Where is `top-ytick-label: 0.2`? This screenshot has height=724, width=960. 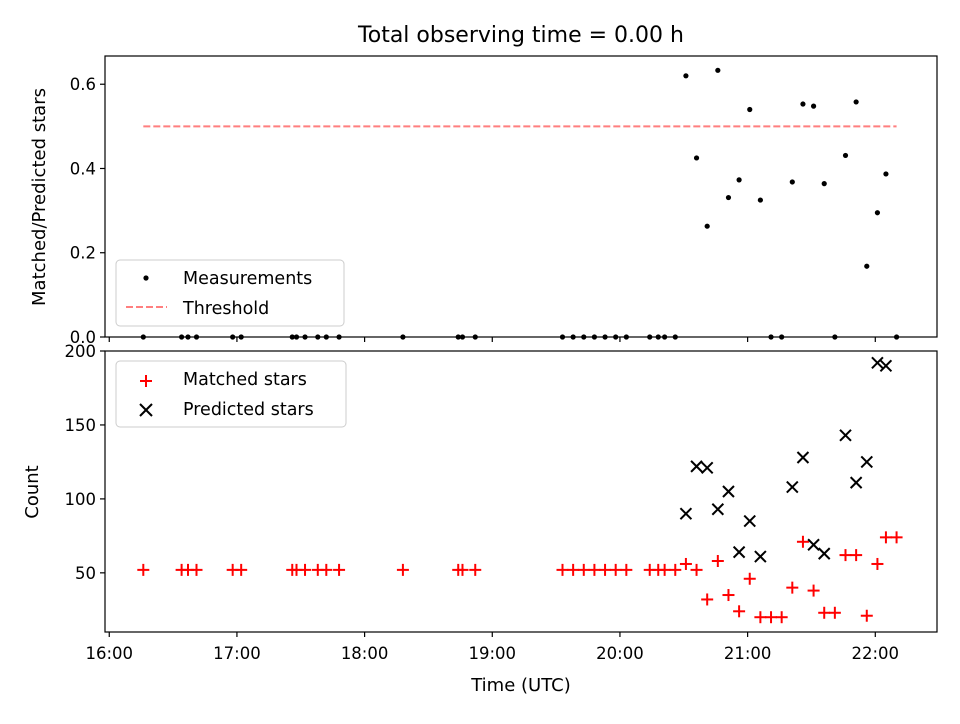
top-ytick-label: 0.2 is located at coordinates (83, 253).